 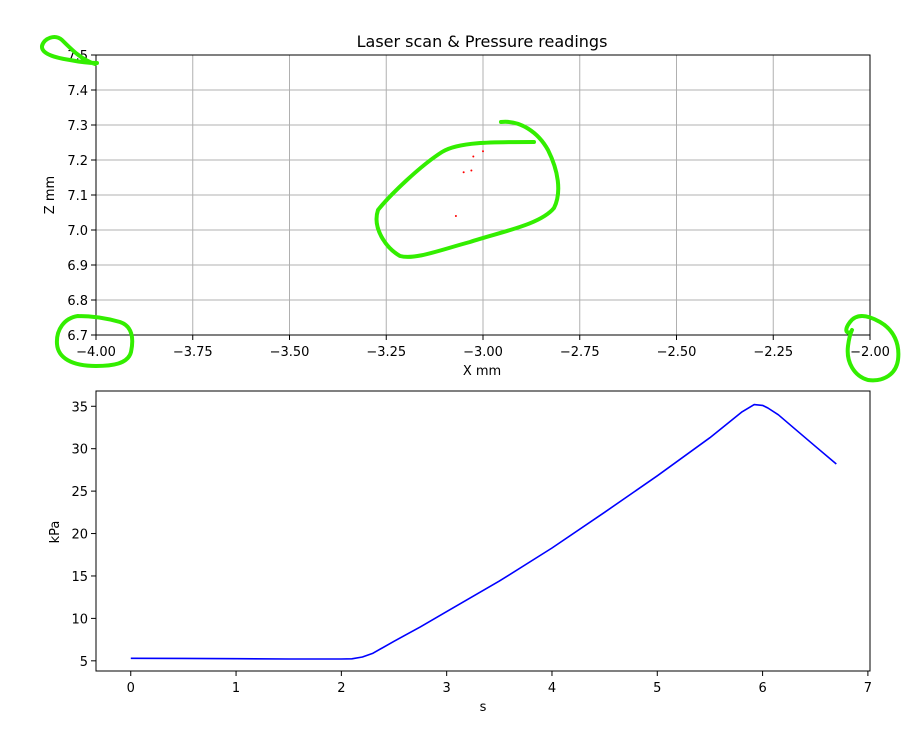 I want to click on laser-y-ticks: 6.76.86.97.07.17.27.37.47.5, so click(x=81, y=196).